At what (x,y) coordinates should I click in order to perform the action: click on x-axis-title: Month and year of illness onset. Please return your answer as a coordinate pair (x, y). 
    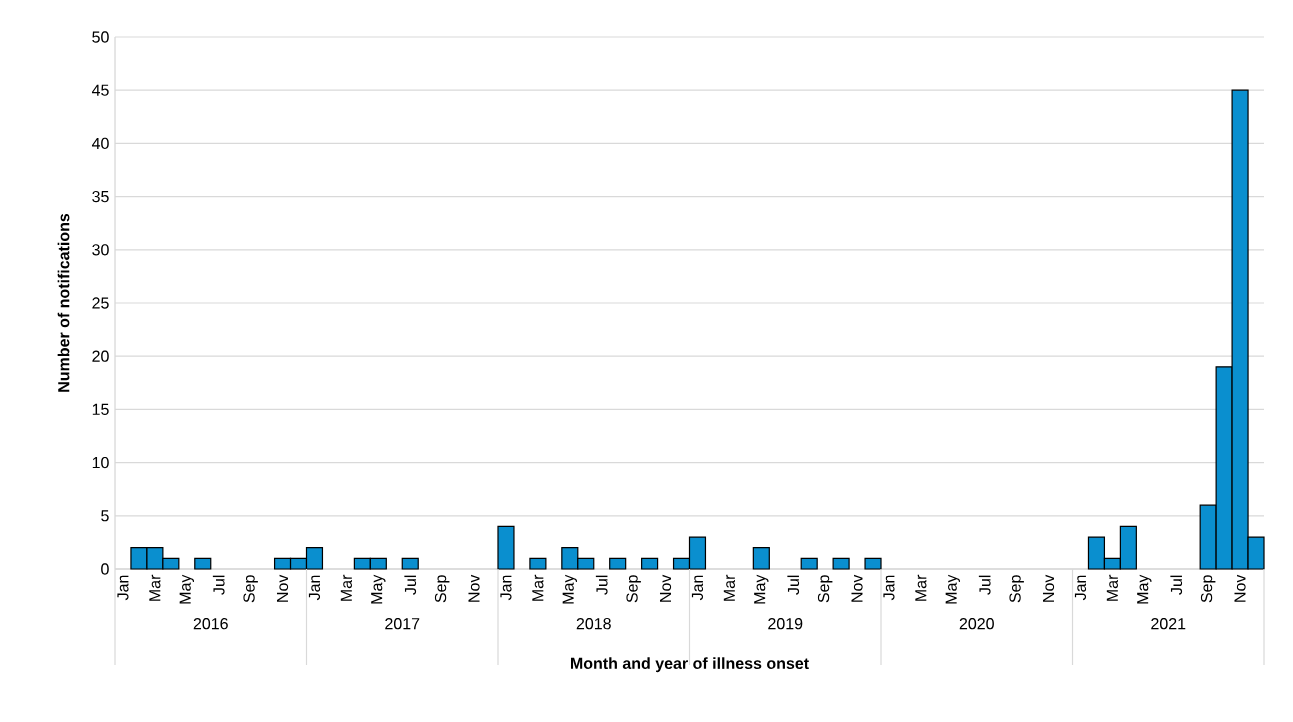
    Looking at the image, I should click on (689, 665).